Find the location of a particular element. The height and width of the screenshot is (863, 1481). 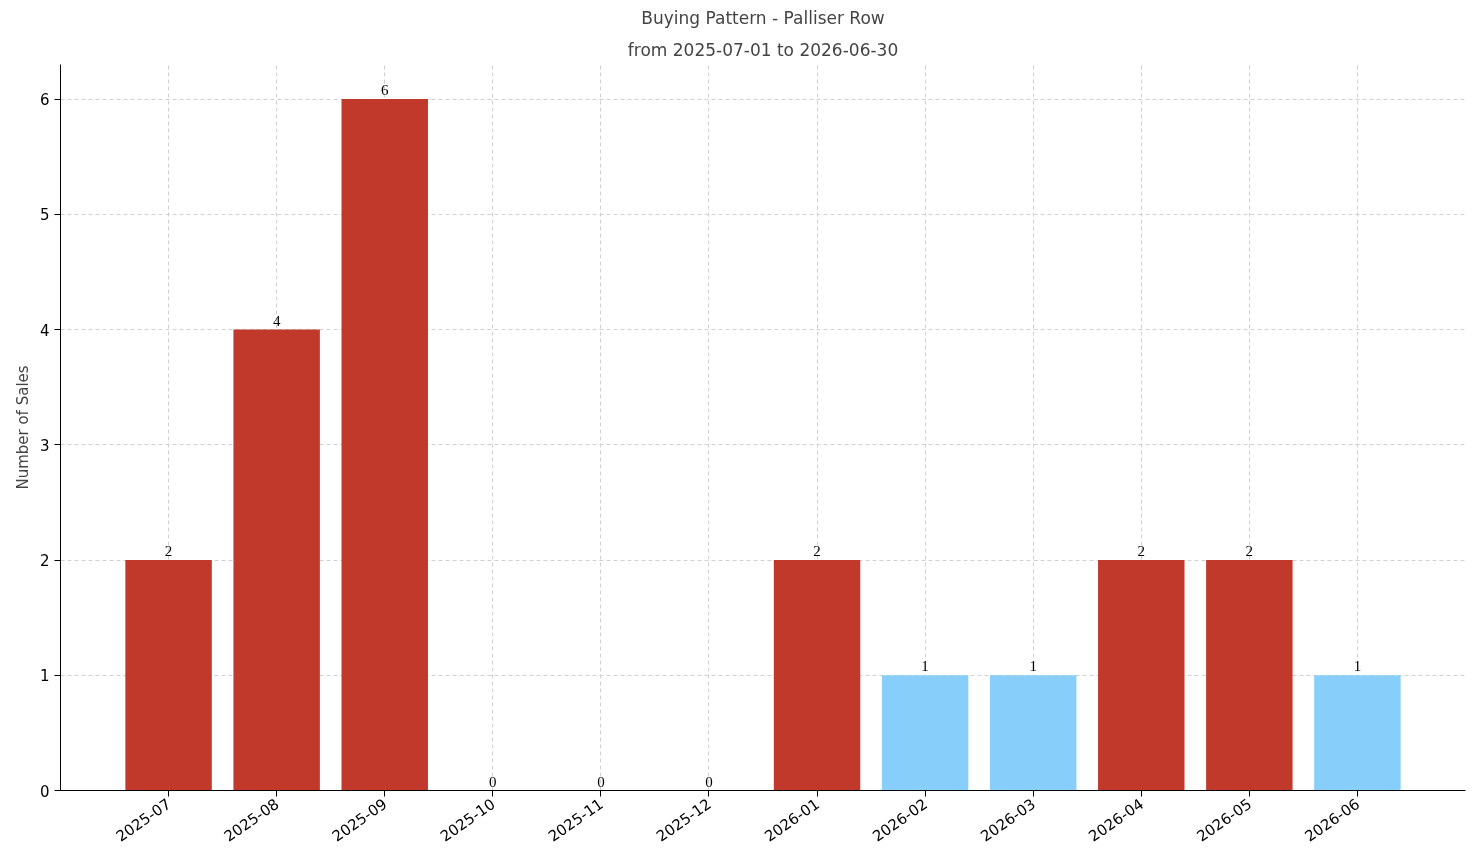

data-label: 4 is located at coordinates (276, 320).